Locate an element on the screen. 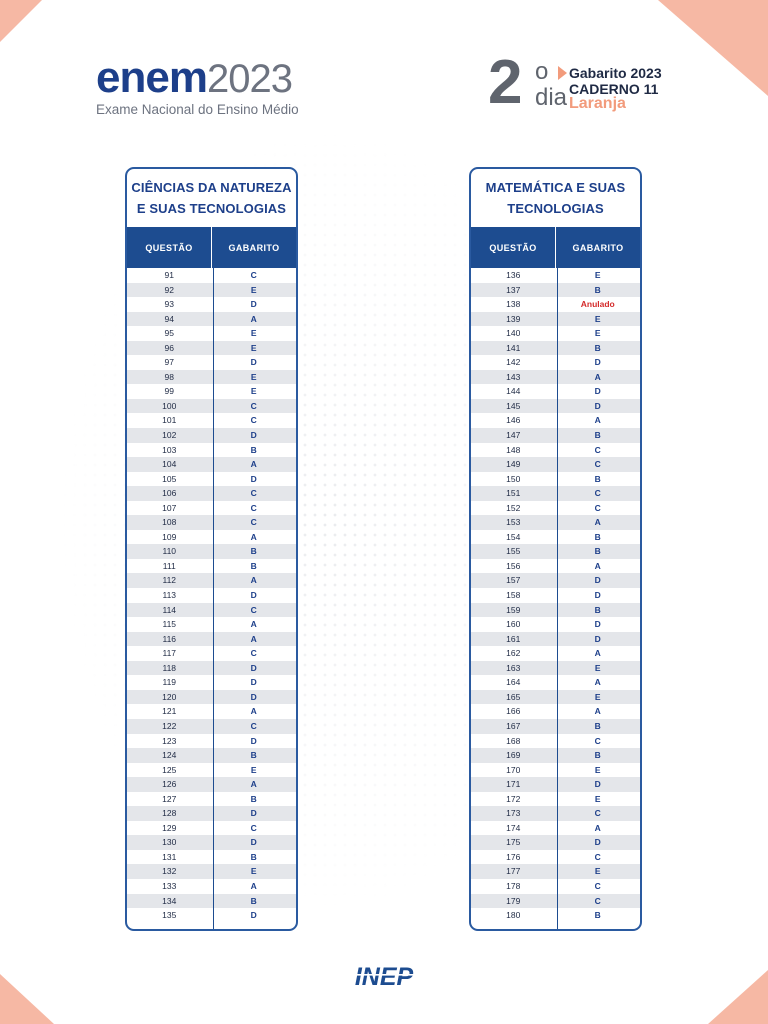 The width and height of the screenshot is (768, 1024). table-row: 123 D is located at coordinates (211, 741).